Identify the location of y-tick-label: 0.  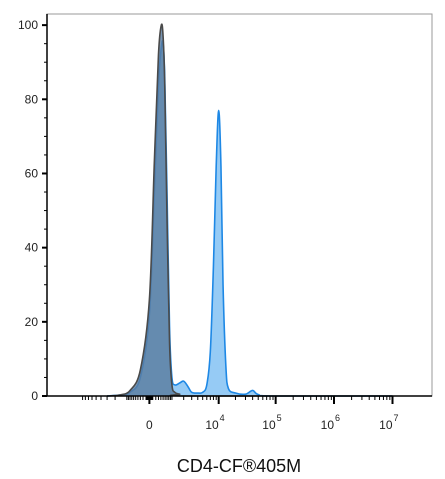
(34, 396).